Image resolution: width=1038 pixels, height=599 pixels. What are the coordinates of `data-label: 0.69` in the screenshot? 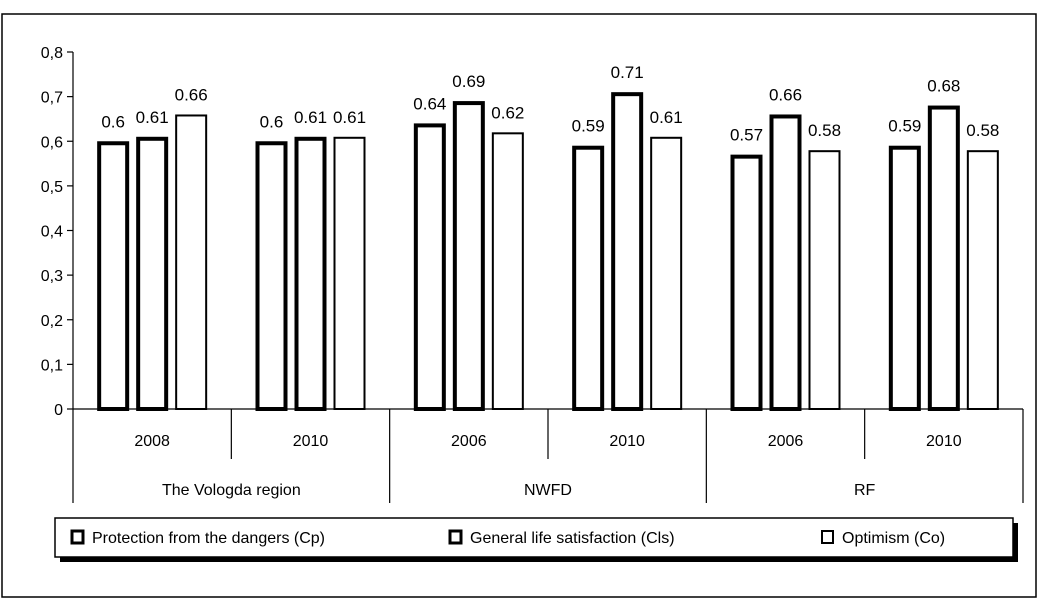 It's located at (468, 81).